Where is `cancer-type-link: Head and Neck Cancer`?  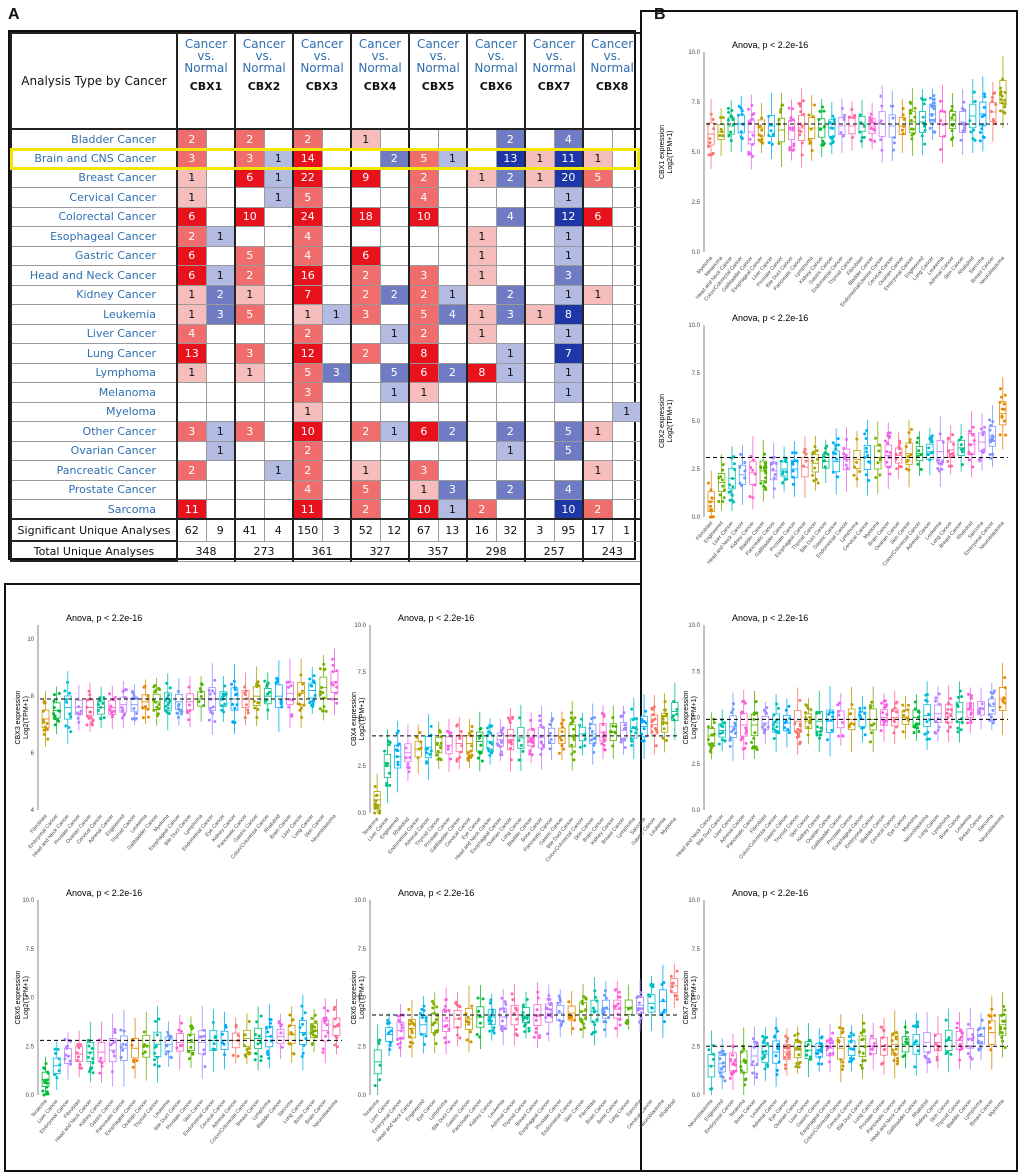 cancer-type-link: Head and Neck Cancer is located at coordinates (94, 275).